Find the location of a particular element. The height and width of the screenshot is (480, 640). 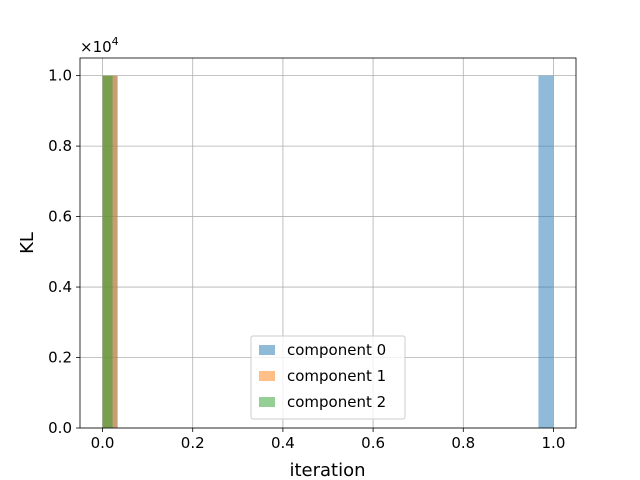

y-tick-label: 0.0 is located at coordinates (60, 428).